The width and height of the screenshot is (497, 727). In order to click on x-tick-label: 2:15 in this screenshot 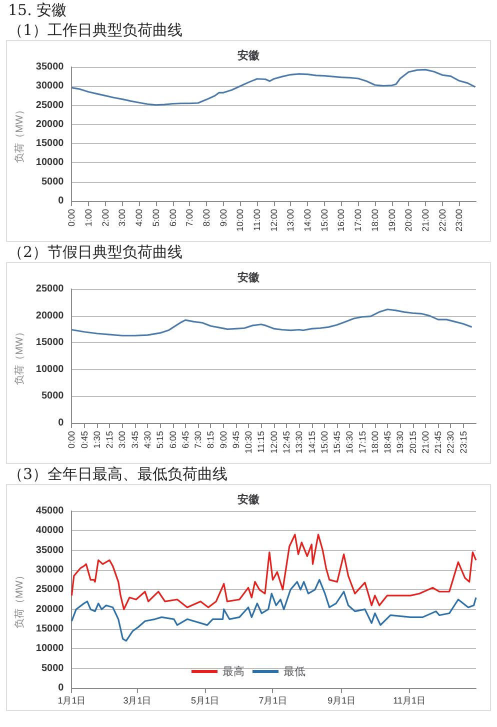, I will do `click(109, 440)`.